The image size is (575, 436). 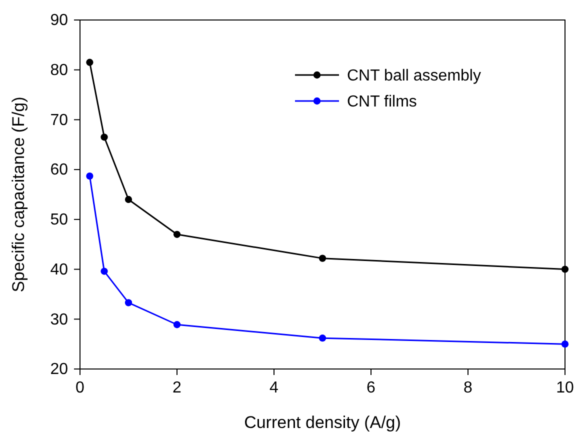 What do you see at coordinates (59, 369) in the screenshot?
I see `y-tick-label: 20` at bounding box center [59, 369].